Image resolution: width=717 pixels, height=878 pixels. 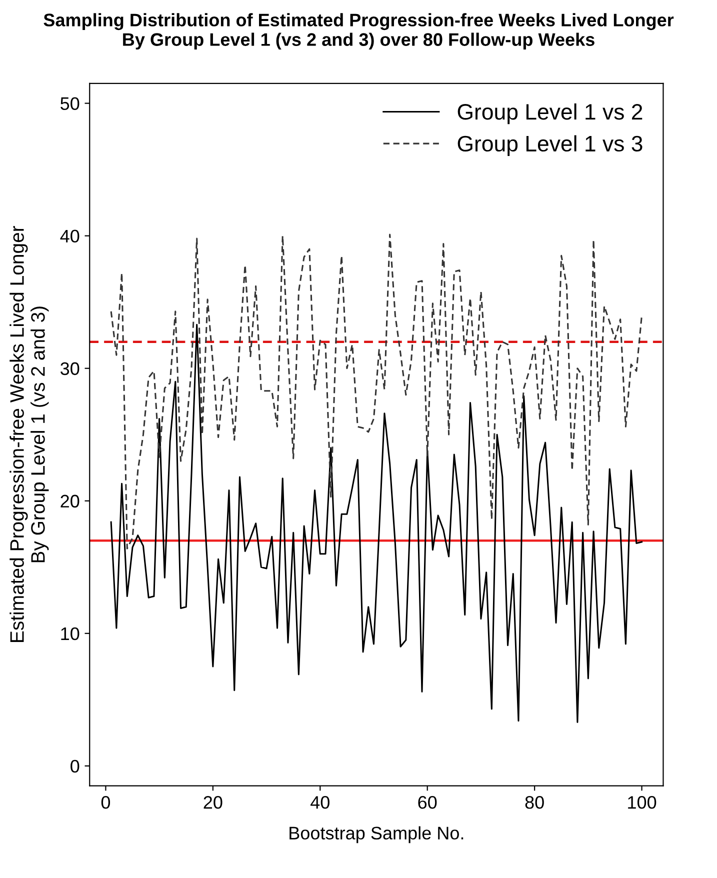 What do you see at coordinates (427, 802) in the screenshot?
I see `x-tick-label: 60` at bounding box center [427, 802].